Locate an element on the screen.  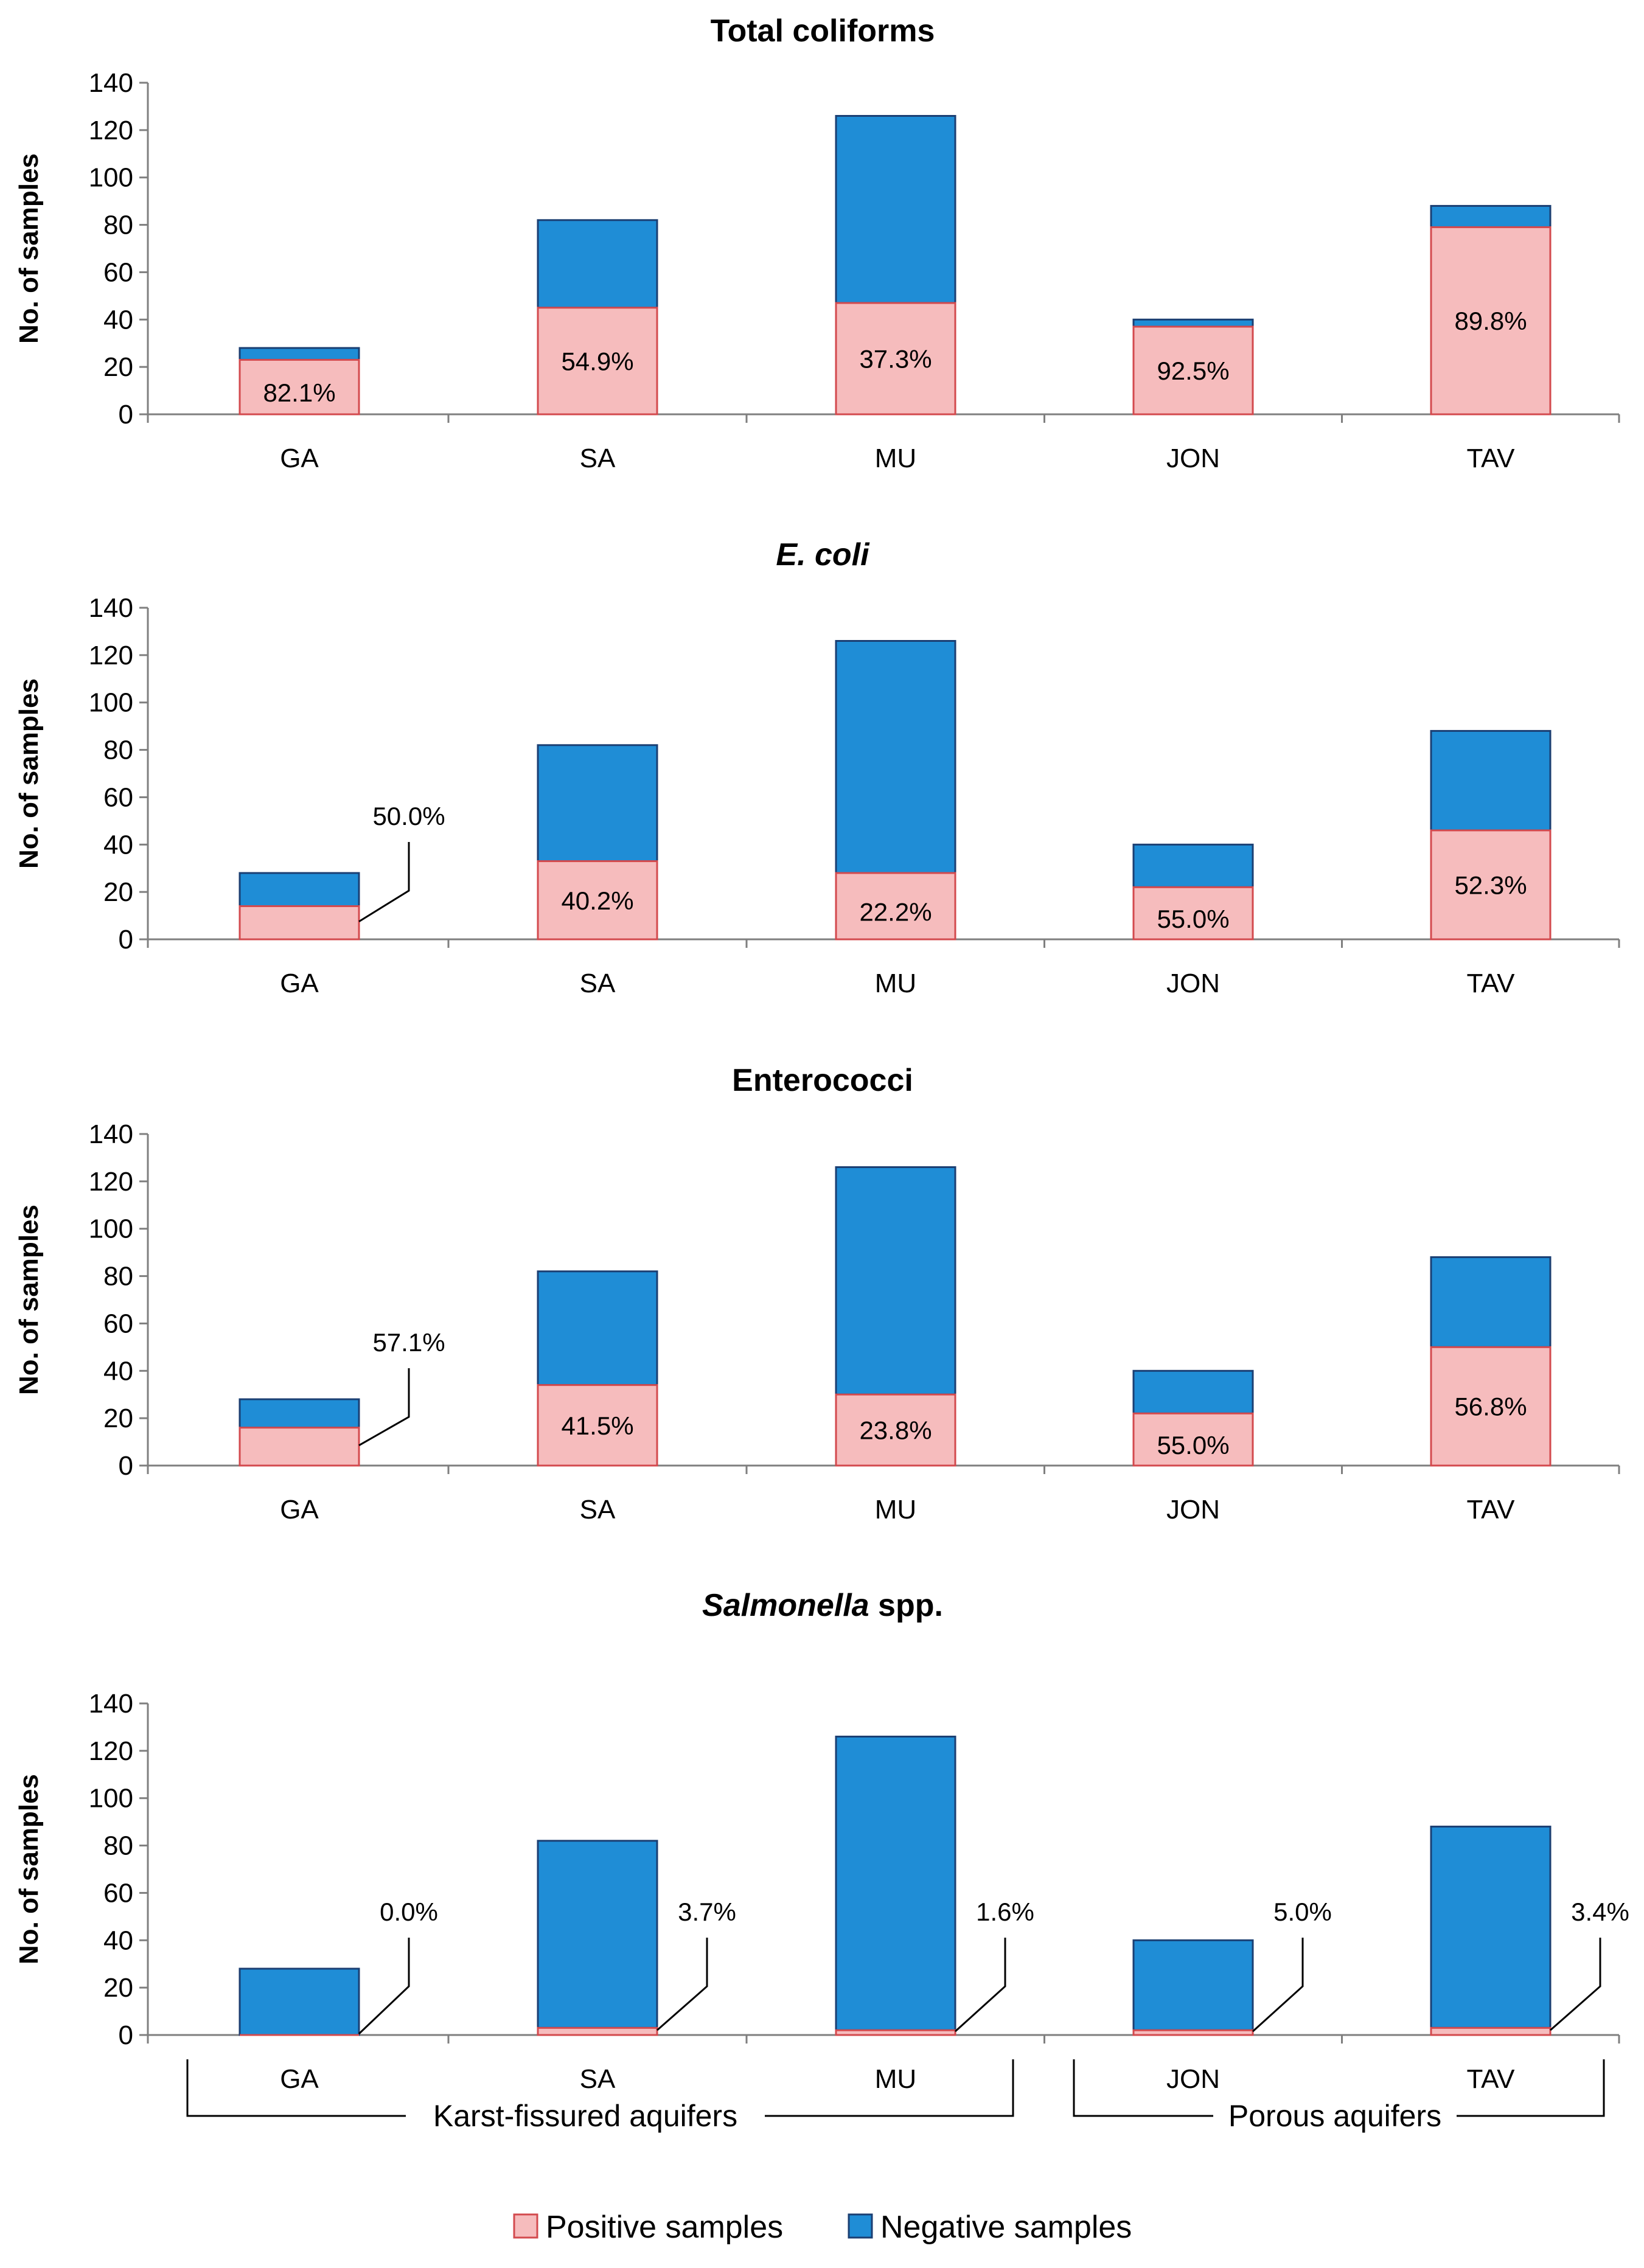
chart-title-part: E. coli is located at coordinates (823, 554).